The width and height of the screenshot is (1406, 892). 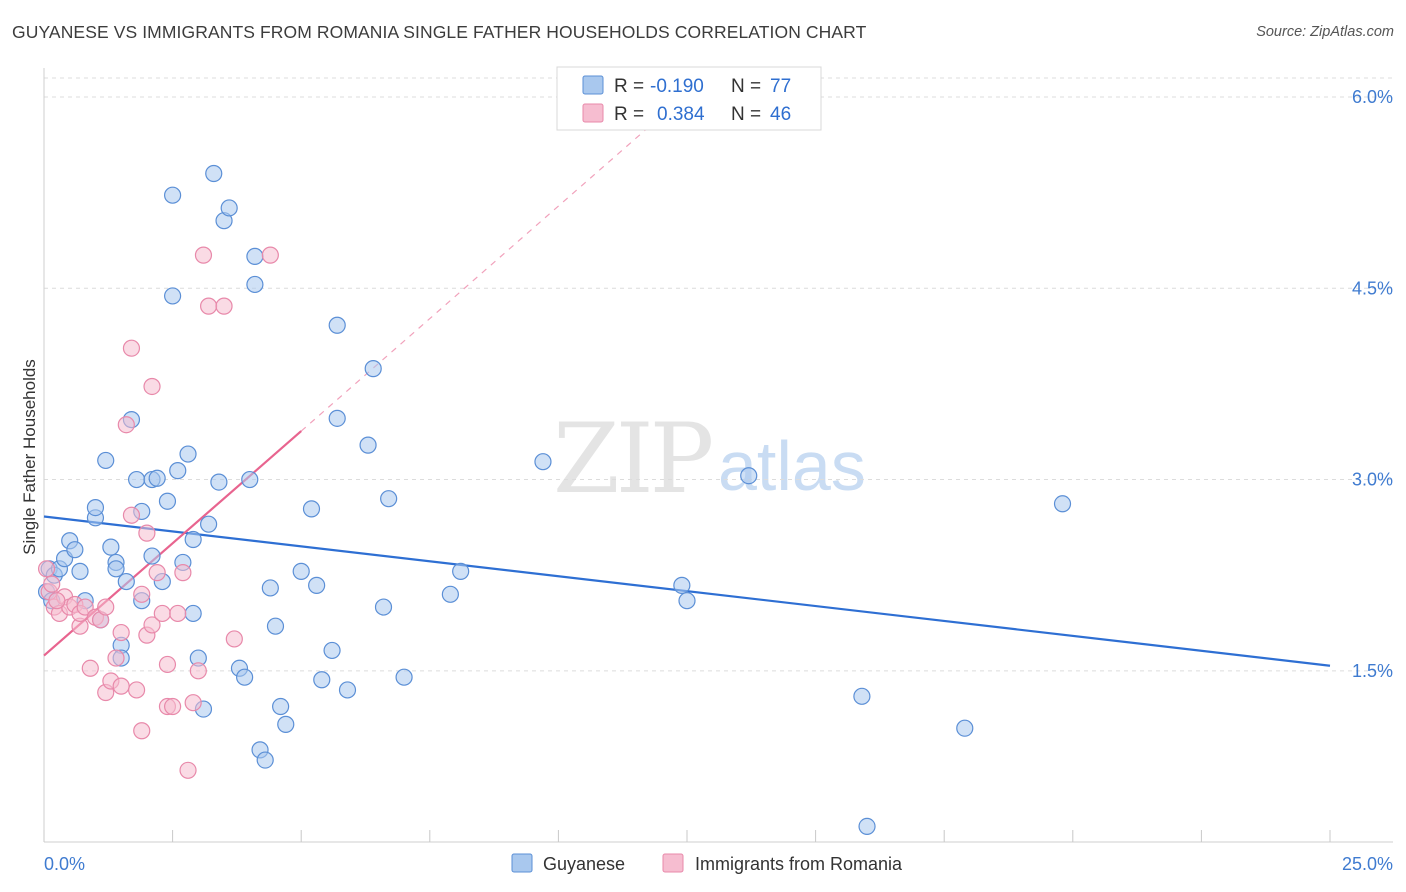 What do you see at coordinates (1372, 480) in the screenshot?
I see `y-tick-label: 3.0%` at bounding box center [1372, 480].